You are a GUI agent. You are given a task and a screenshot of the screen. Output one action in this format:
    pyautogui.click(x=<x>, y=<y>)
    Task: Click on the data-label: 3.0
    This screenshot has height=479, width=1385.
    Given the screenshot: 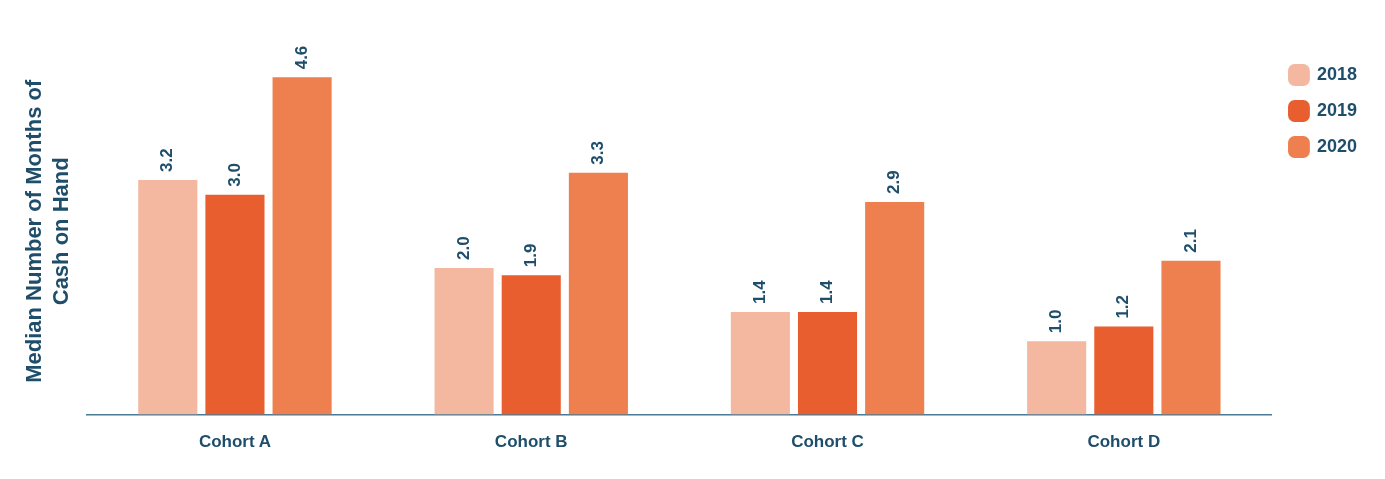 What is the action you would take?
    pyautogui.click(x=234, y=175)
    